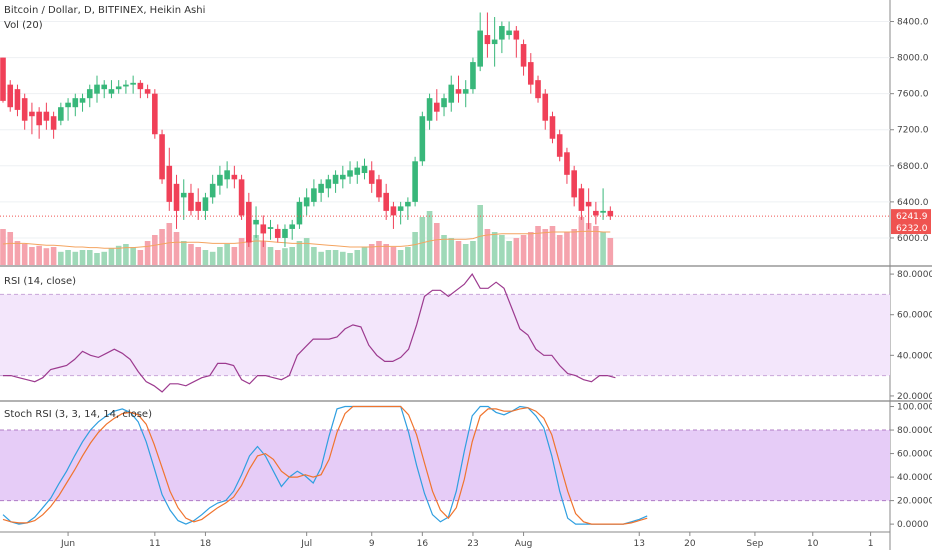 The width and height of the screenshot is (932, 554). Describe the element at coordinates (306, 544) in the screenshot. I see `time-tick-label: Jul` at that location.